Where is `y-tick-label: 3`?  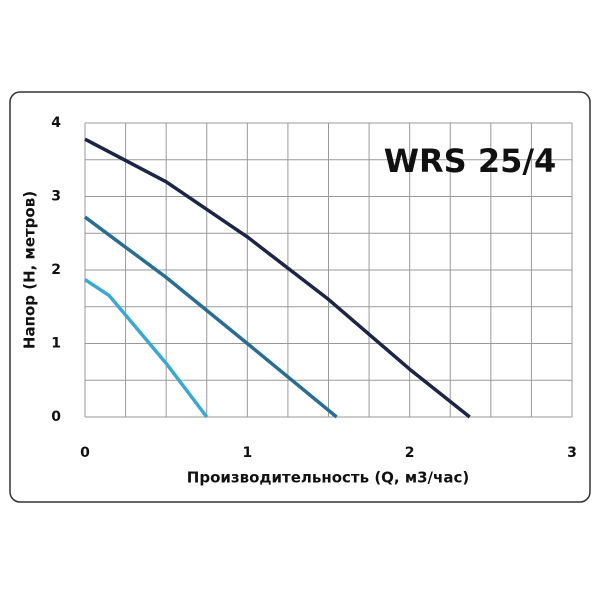 y-tick-label: 3 is located at coordinates (56, 197).